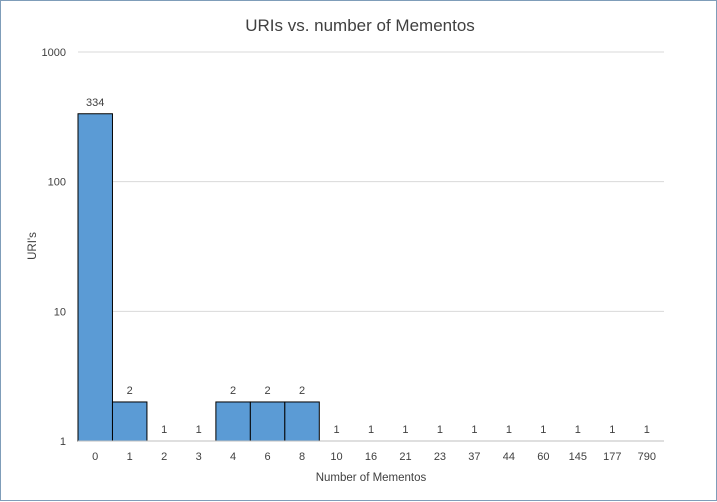  What do you see at coordinates (95, 103) in the screenshot?
I see `data-label: 334` at bounding box center [95, 103].